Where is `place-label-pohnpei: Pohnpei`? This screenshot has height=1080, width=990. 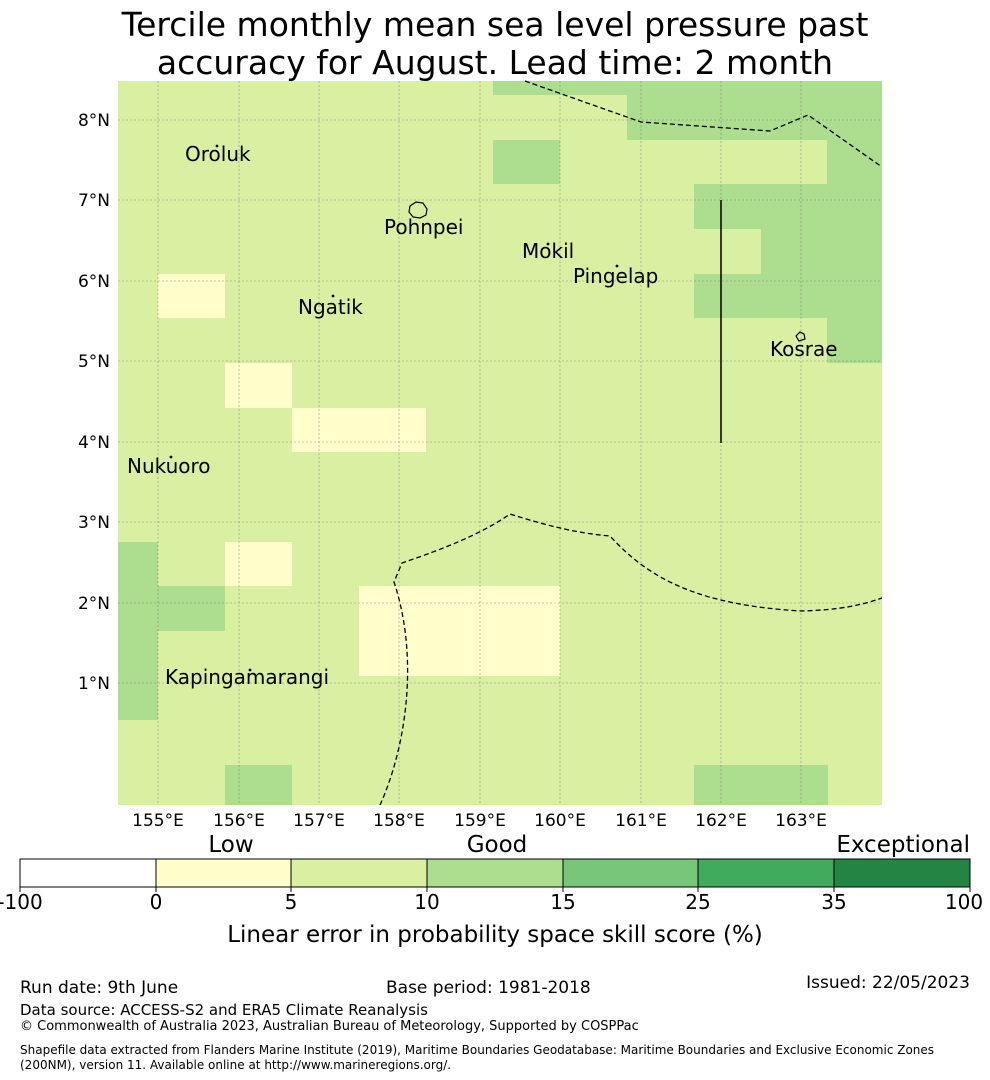 place-label-pohnpei: Pohnpei is located at coordinates (424, 227).